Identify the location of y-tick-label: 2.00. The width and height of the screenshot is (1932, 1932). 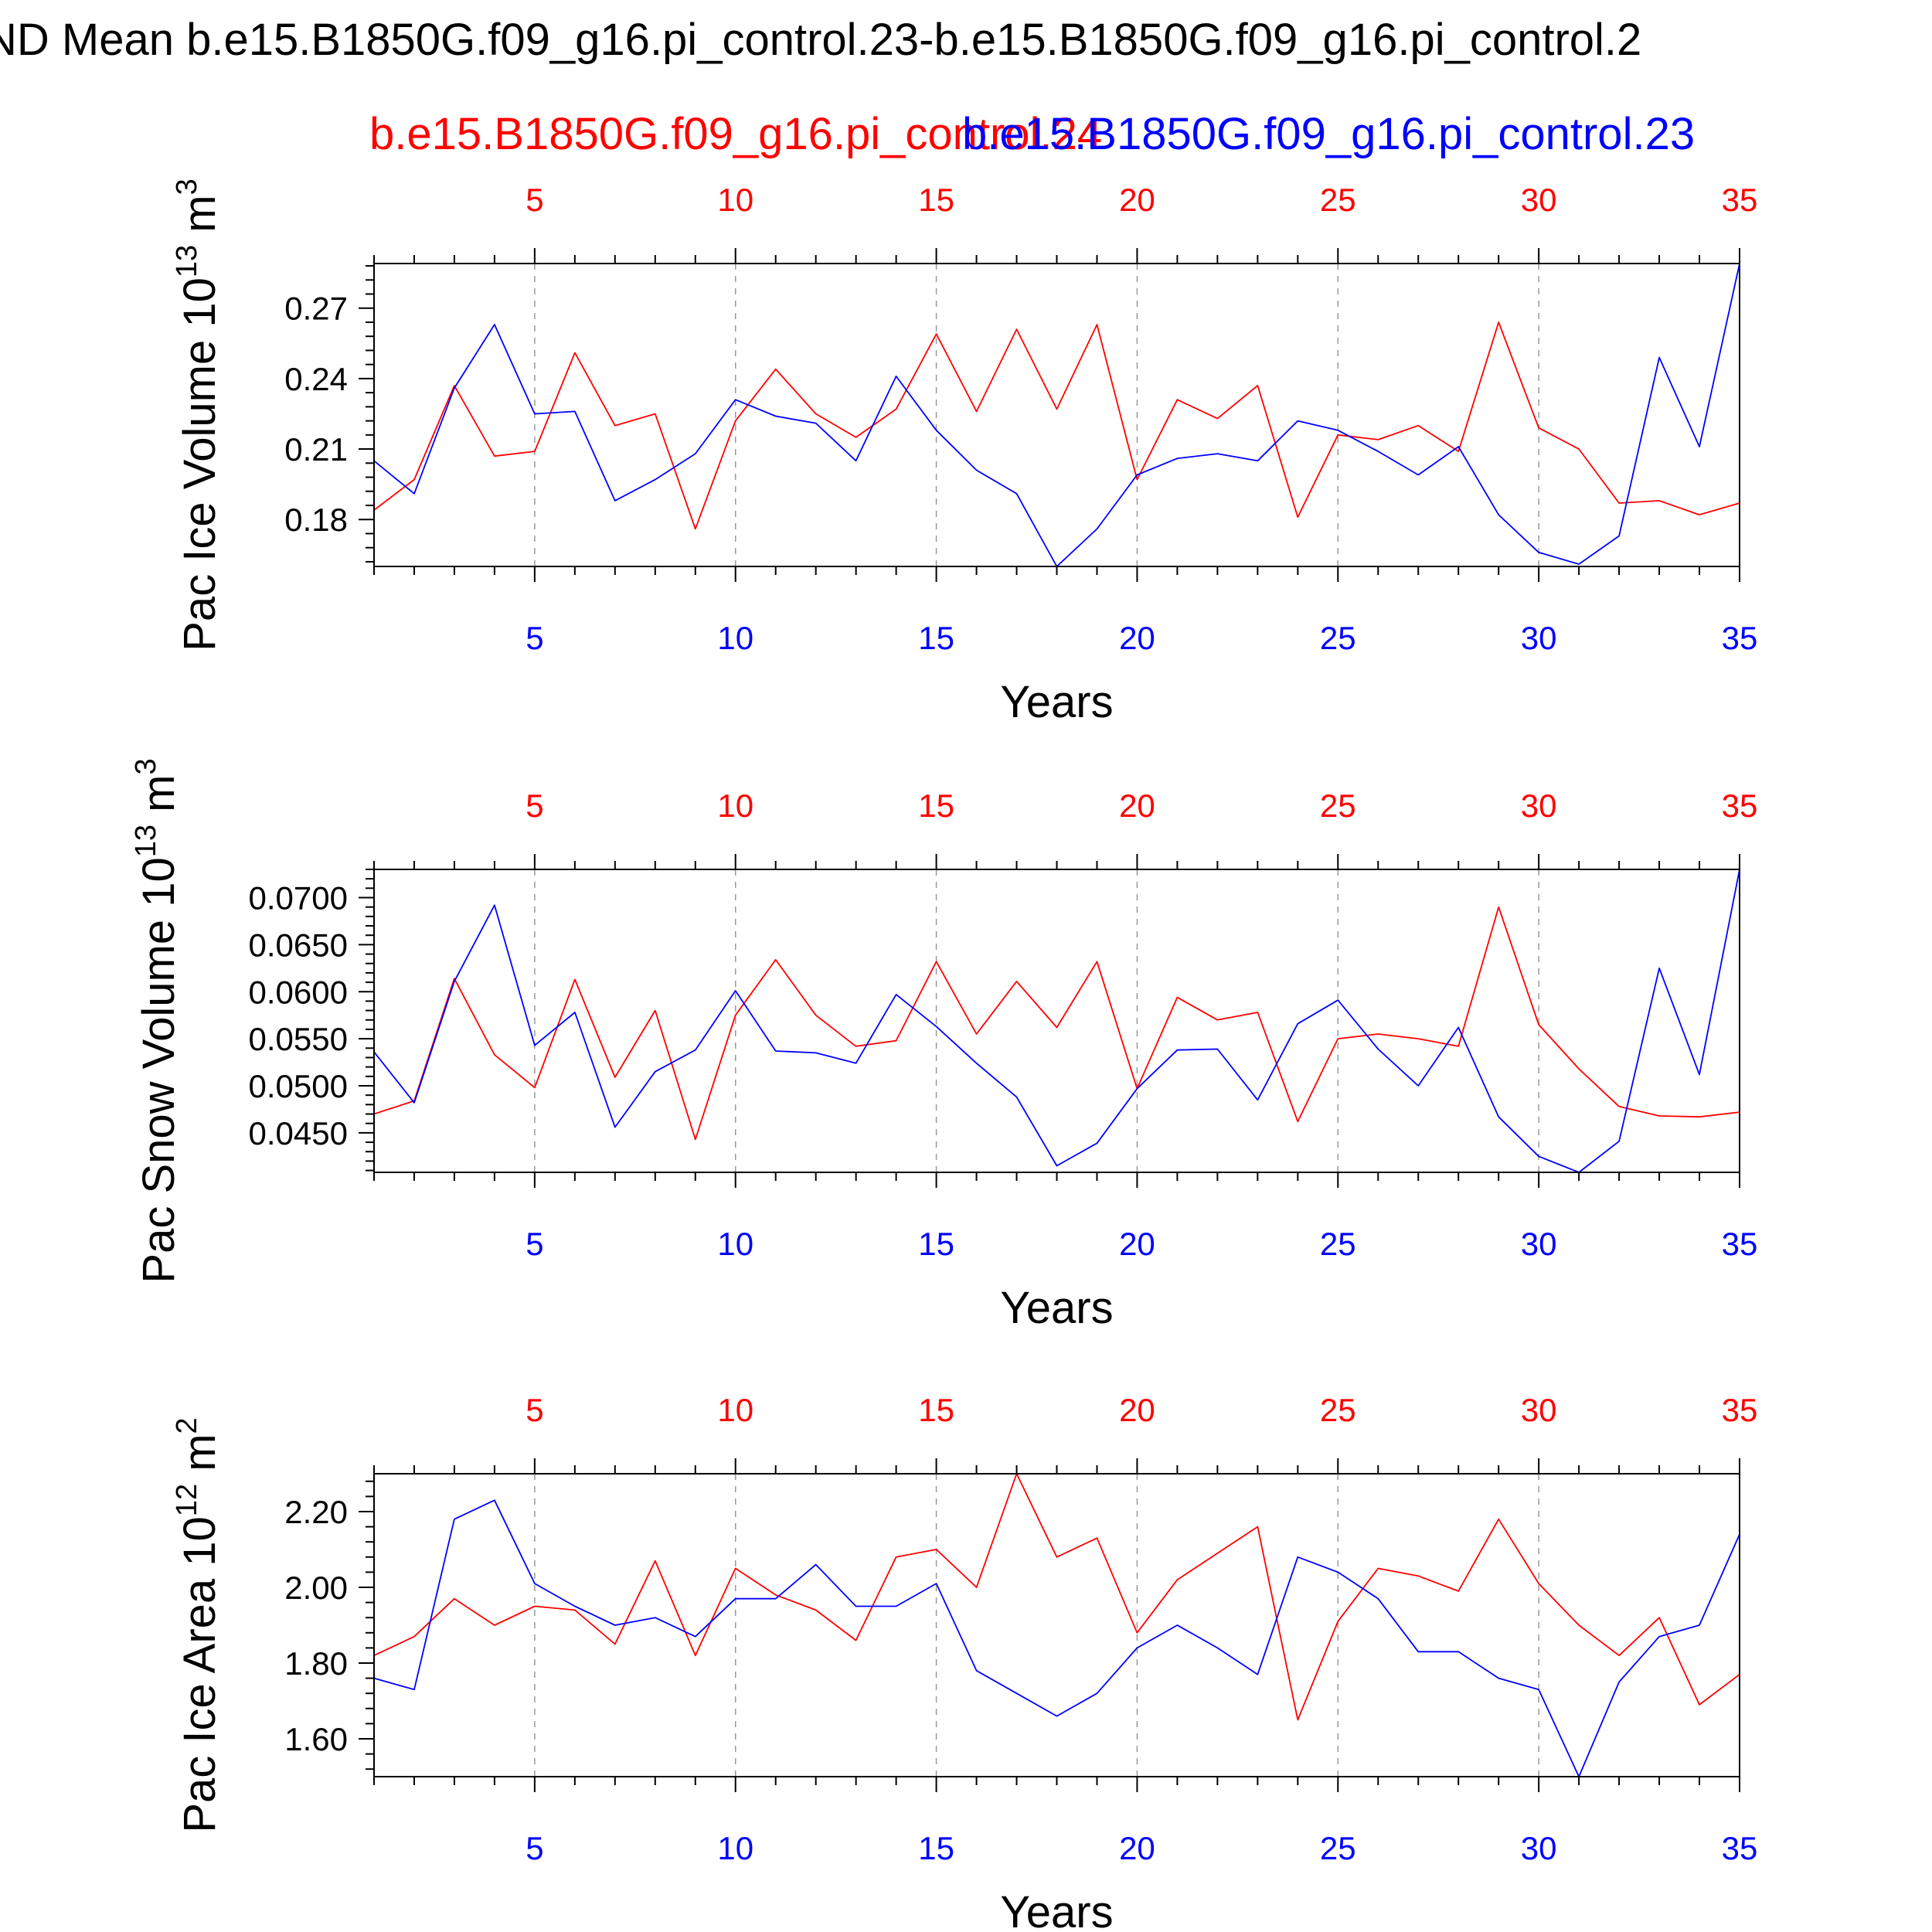
(316, 1588).